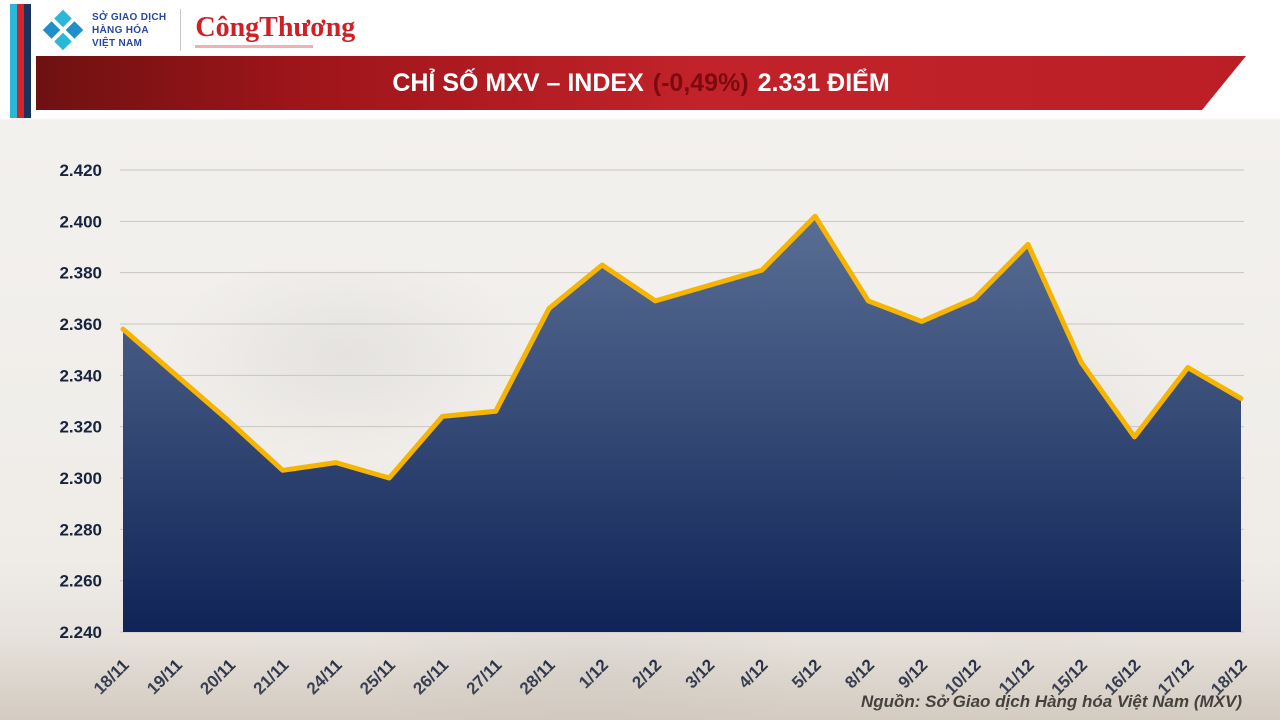 The height and width of the screenshot is (720, 1280). I want to click on mxv-logo: SỞ GIAO DỊCH HÀNG HÓA VIỆT NAM, so click(104, 30).